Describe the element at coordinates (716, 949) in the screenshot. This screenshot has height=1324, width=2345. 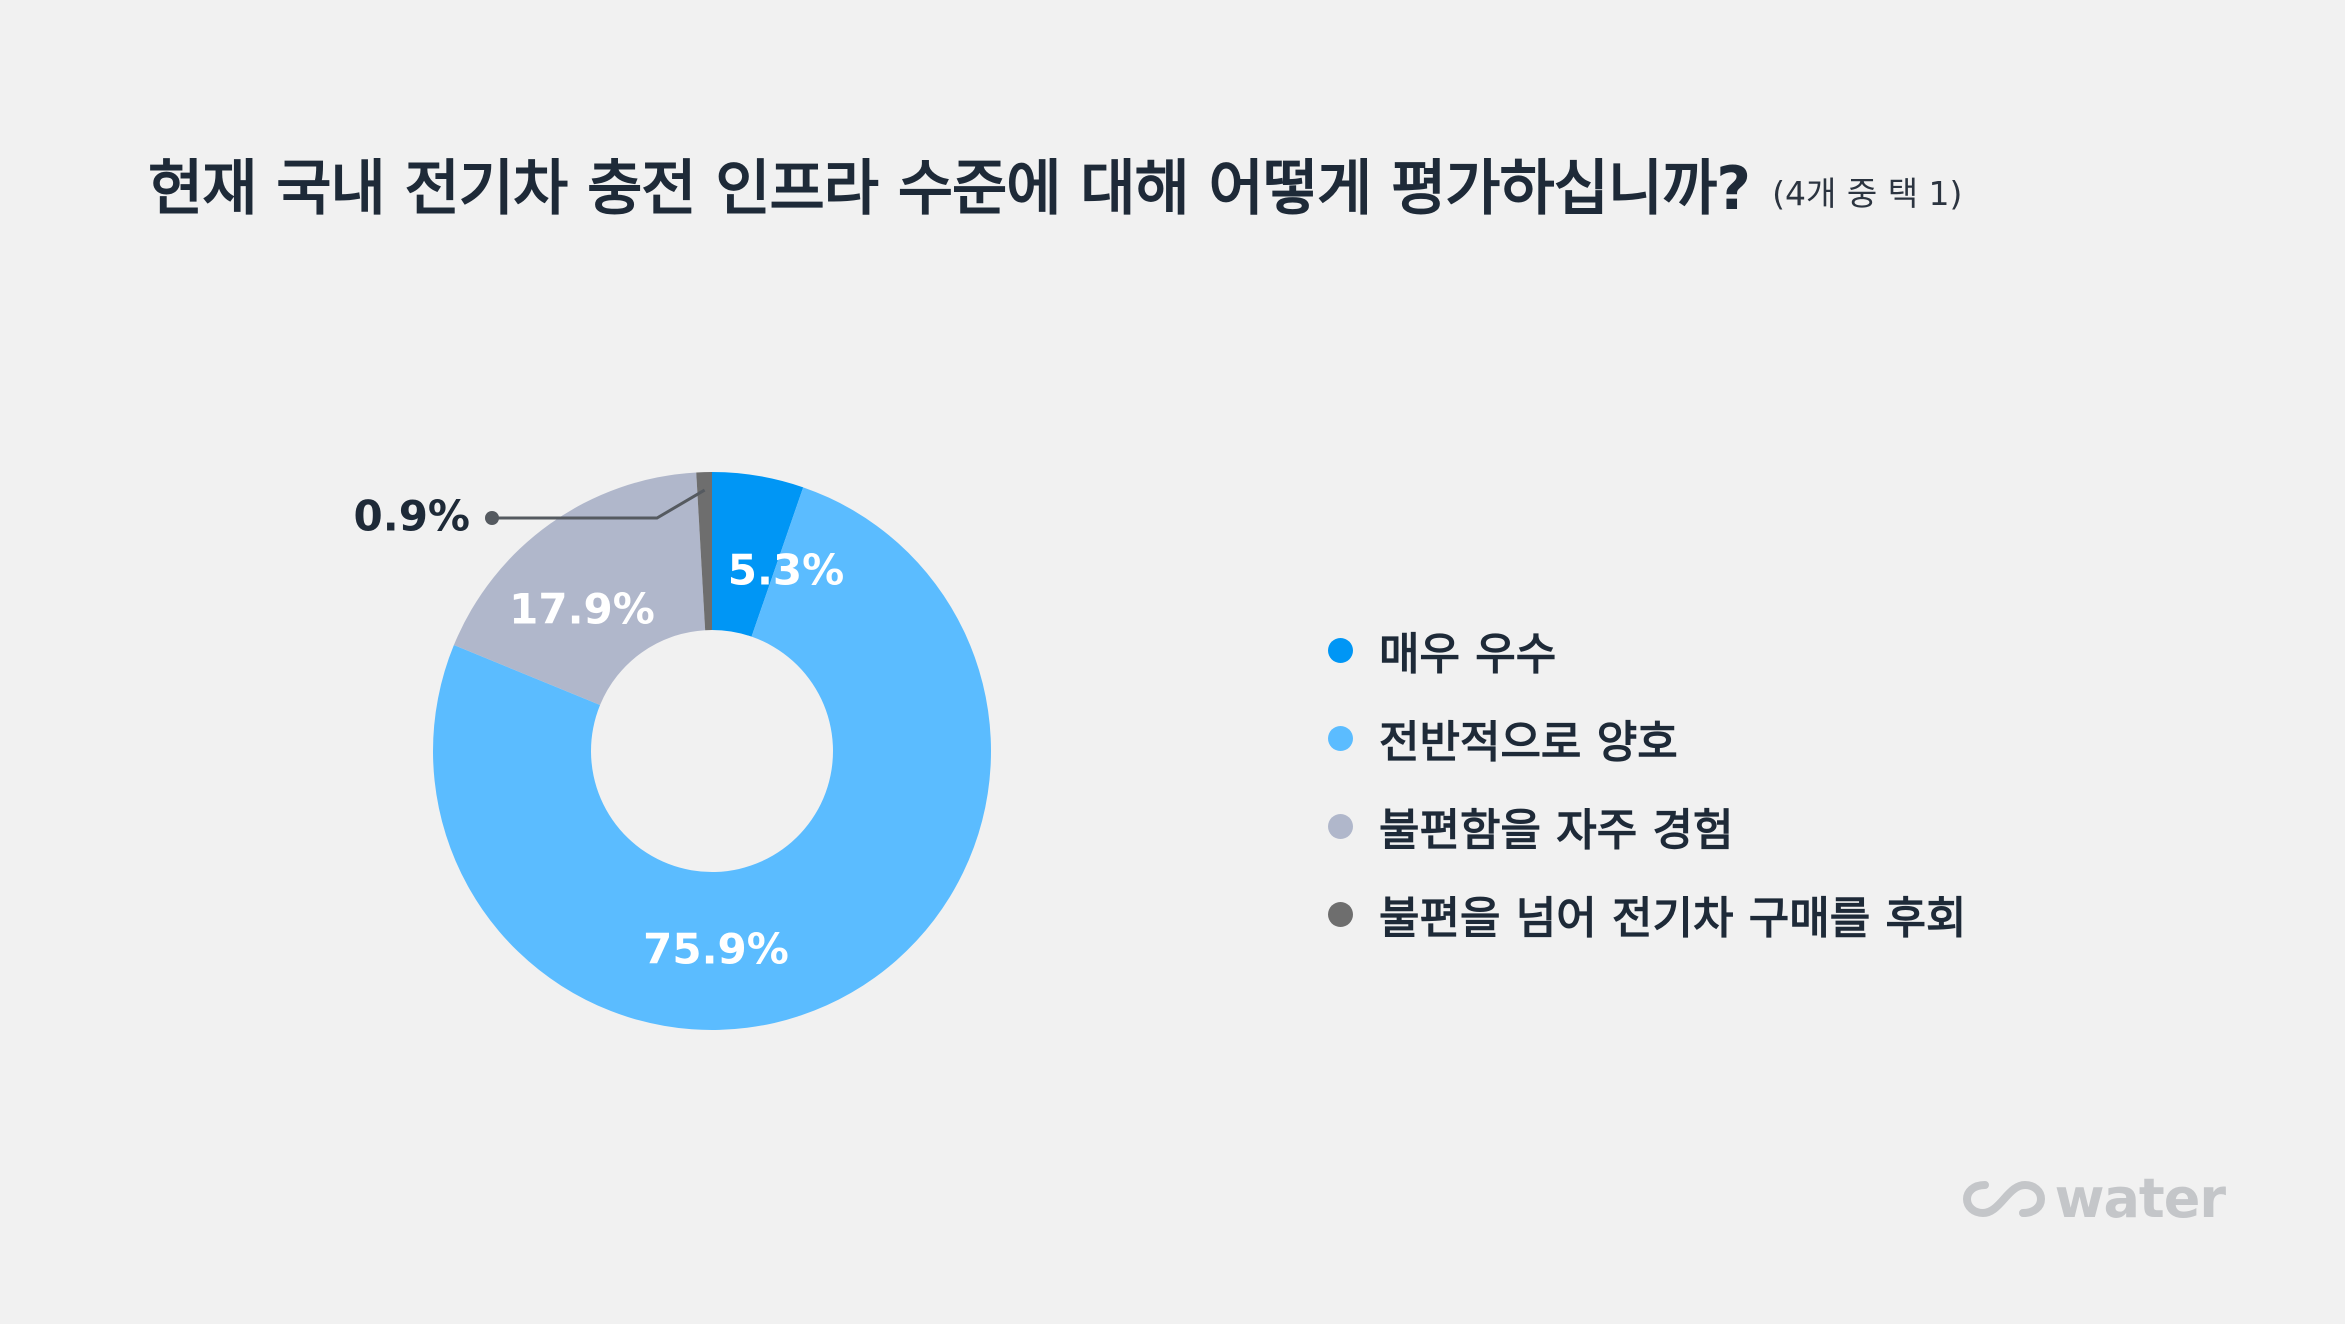
I see `data-label-good: 75.9%` at that location.